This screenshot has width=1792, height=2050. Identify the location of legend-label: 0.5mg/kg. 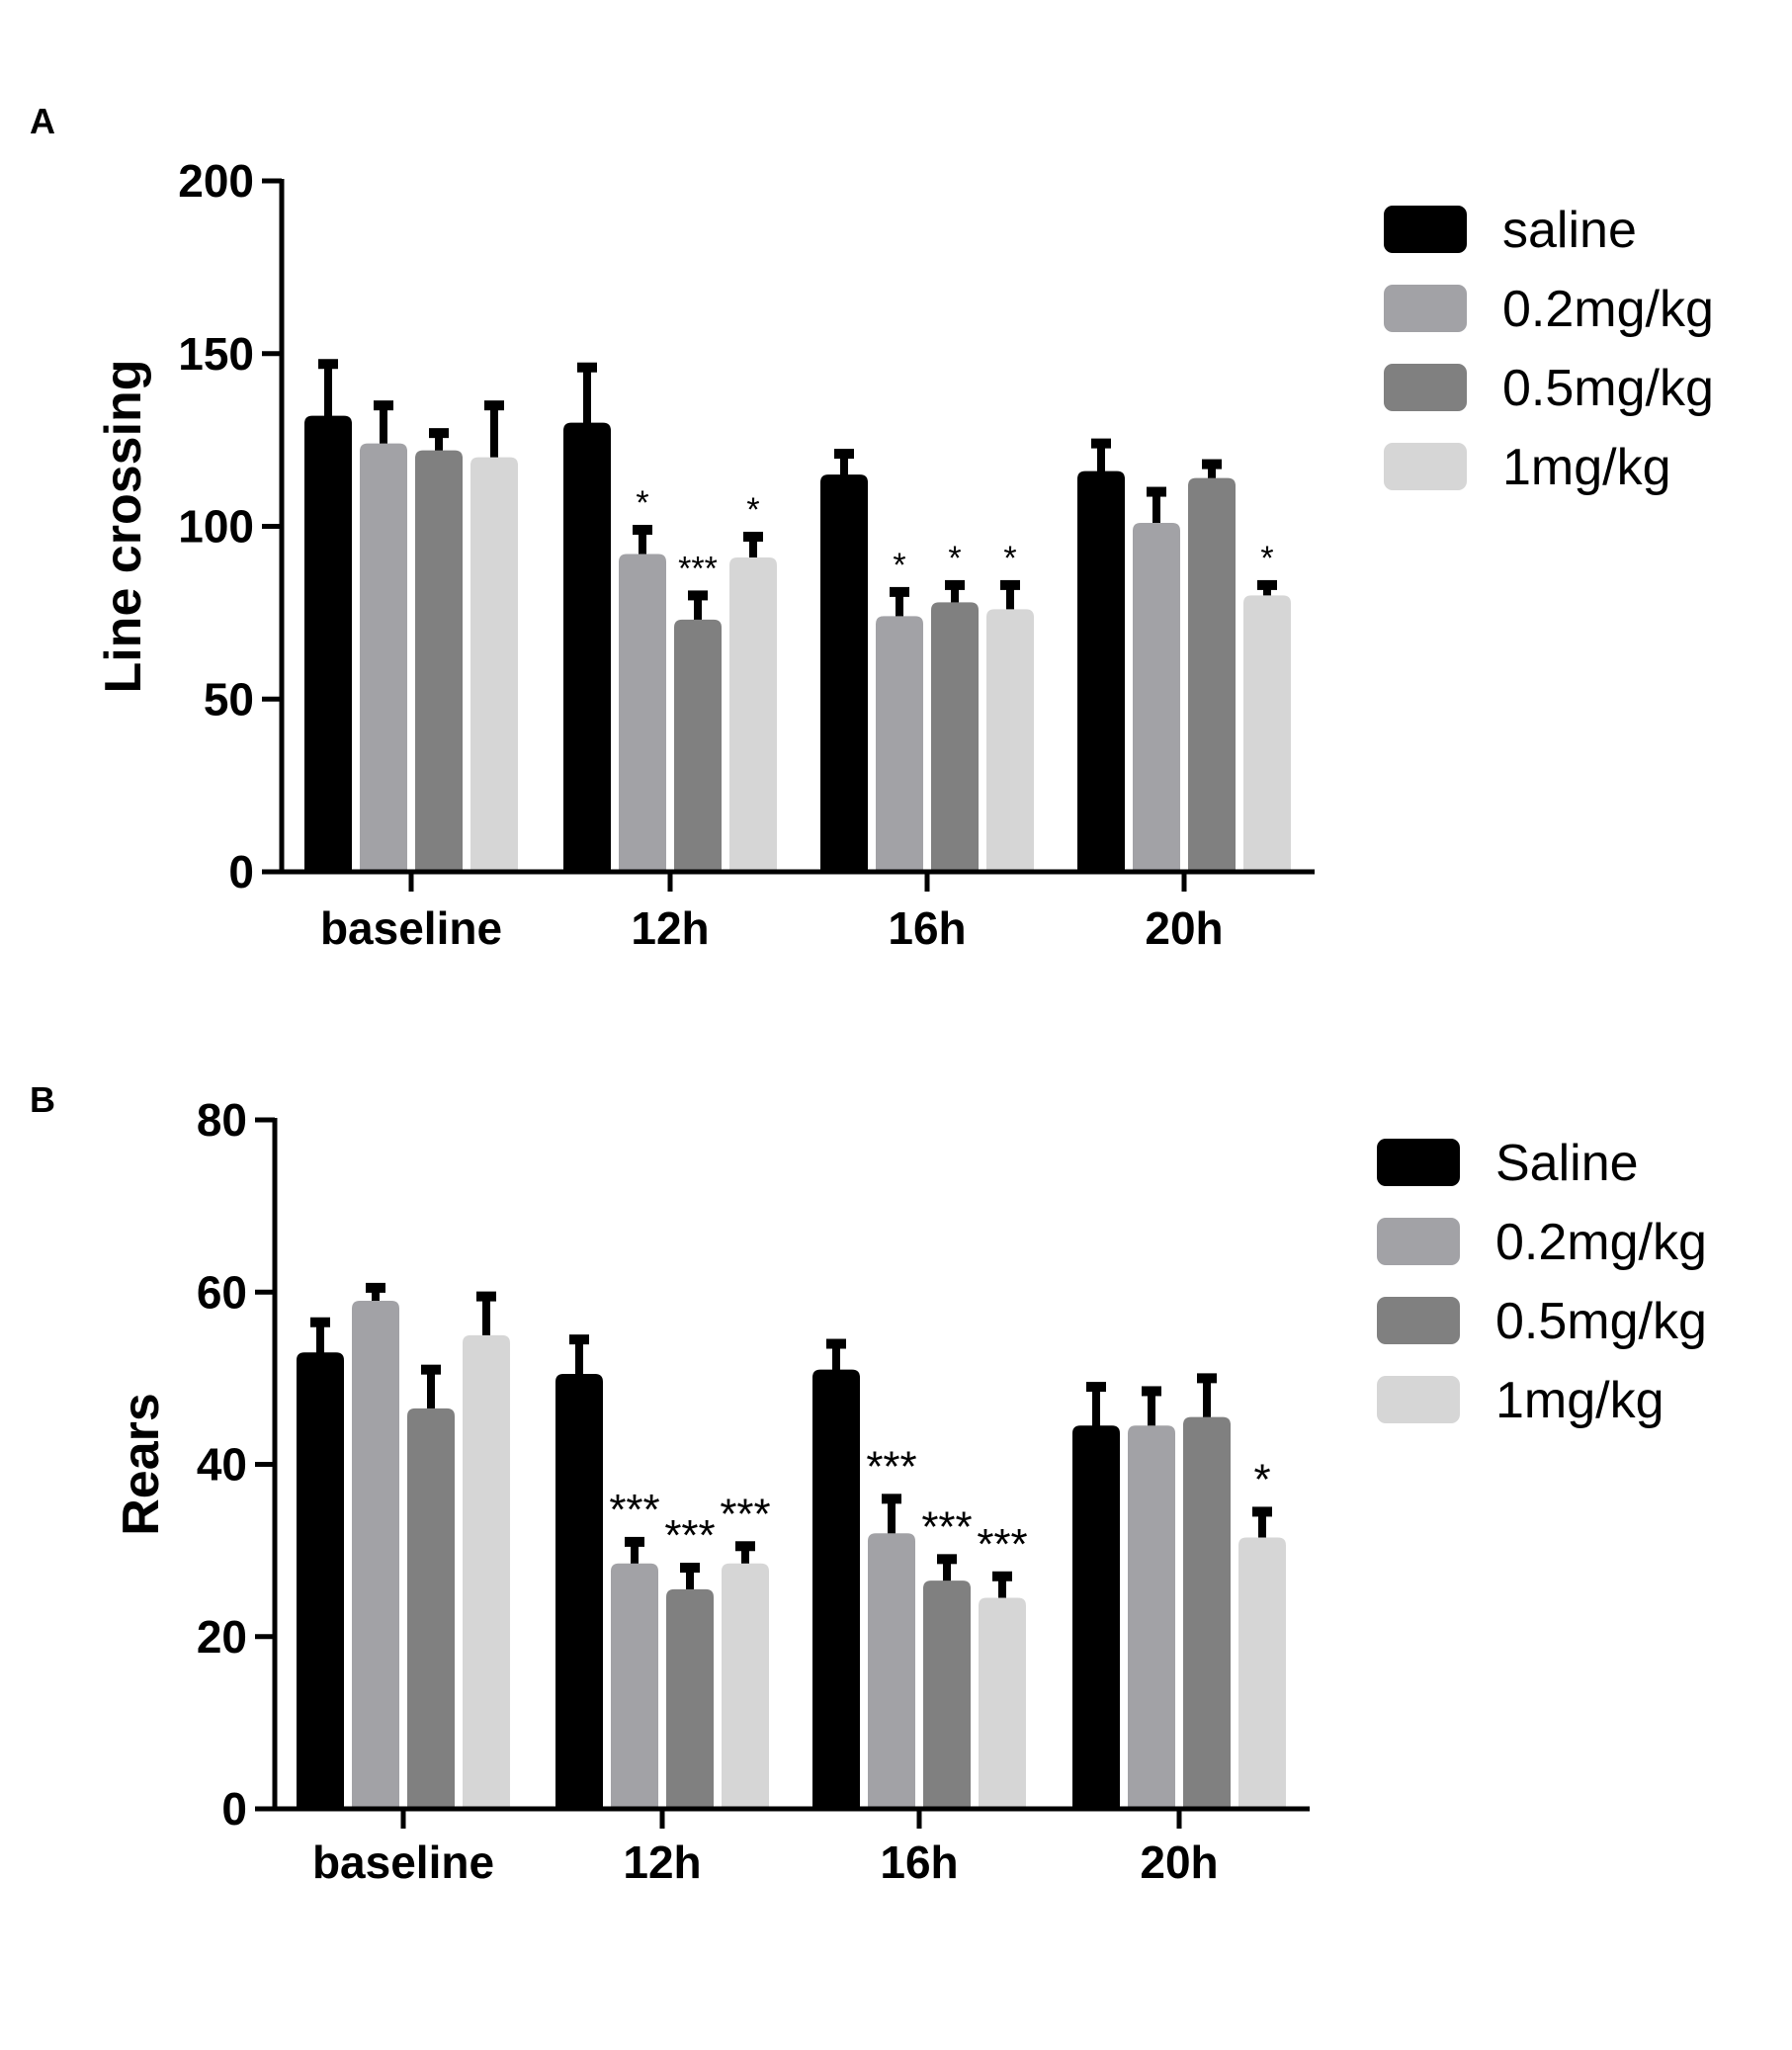
(1601, 1321).